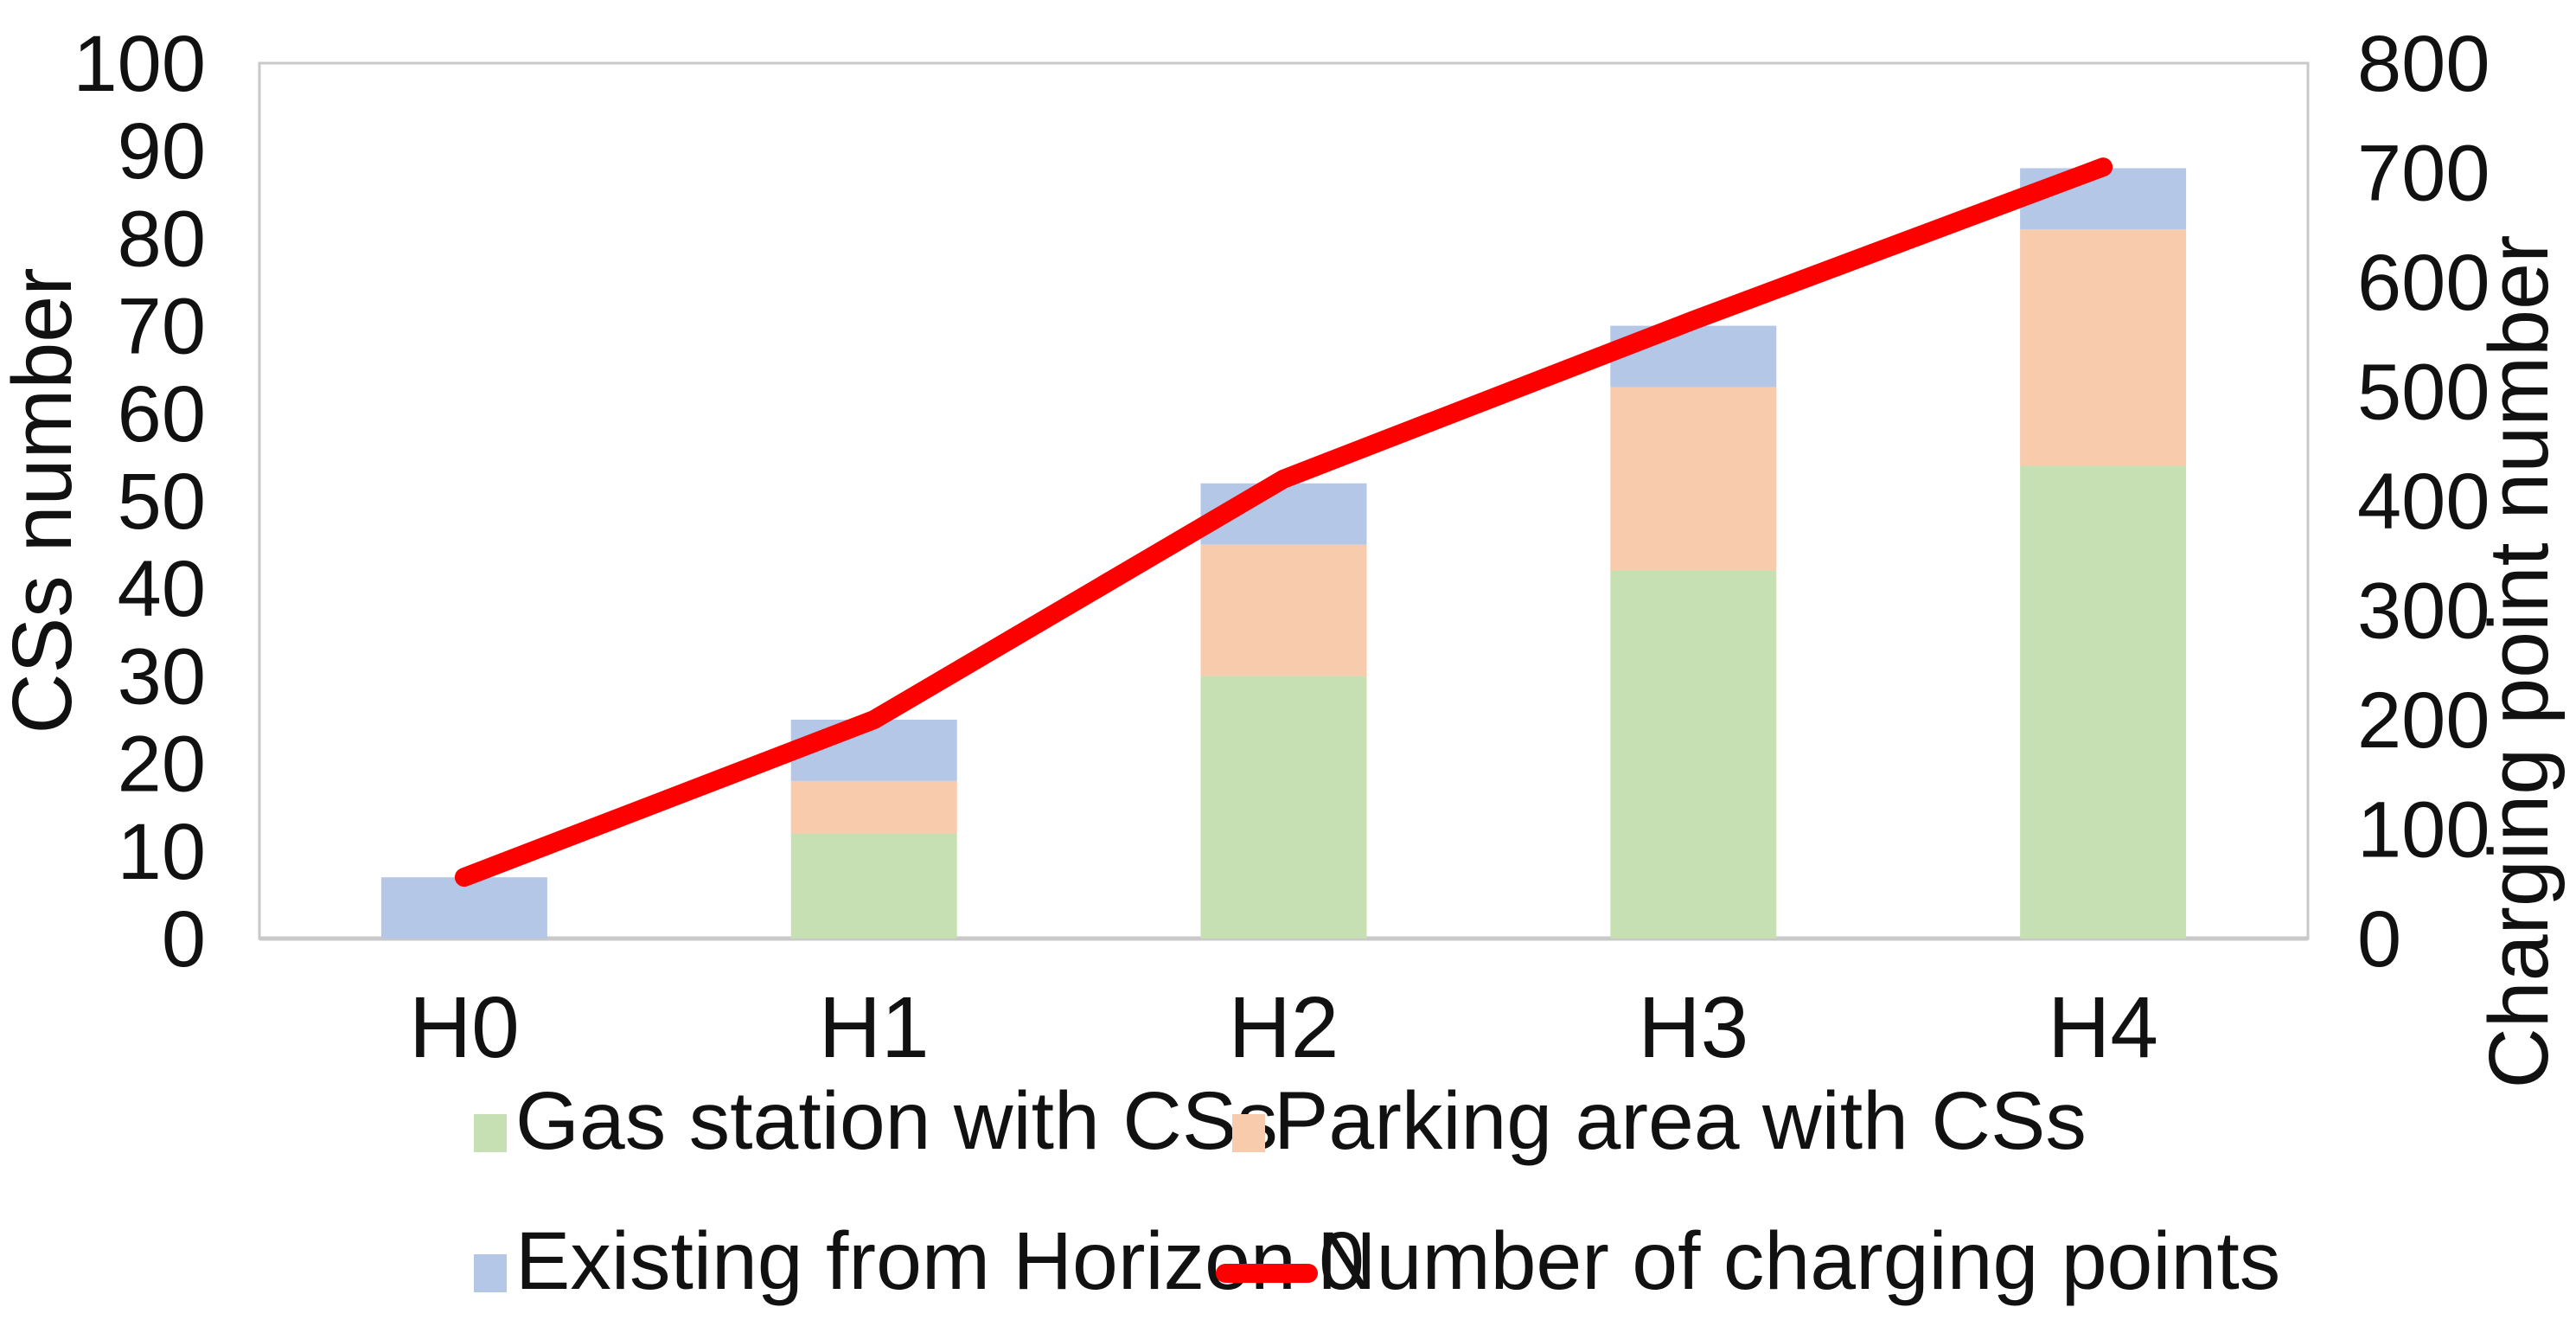  Describe the element at coordinates (162, 239) in the screenshot. I see `y-left-tick-80: 80` at that location.